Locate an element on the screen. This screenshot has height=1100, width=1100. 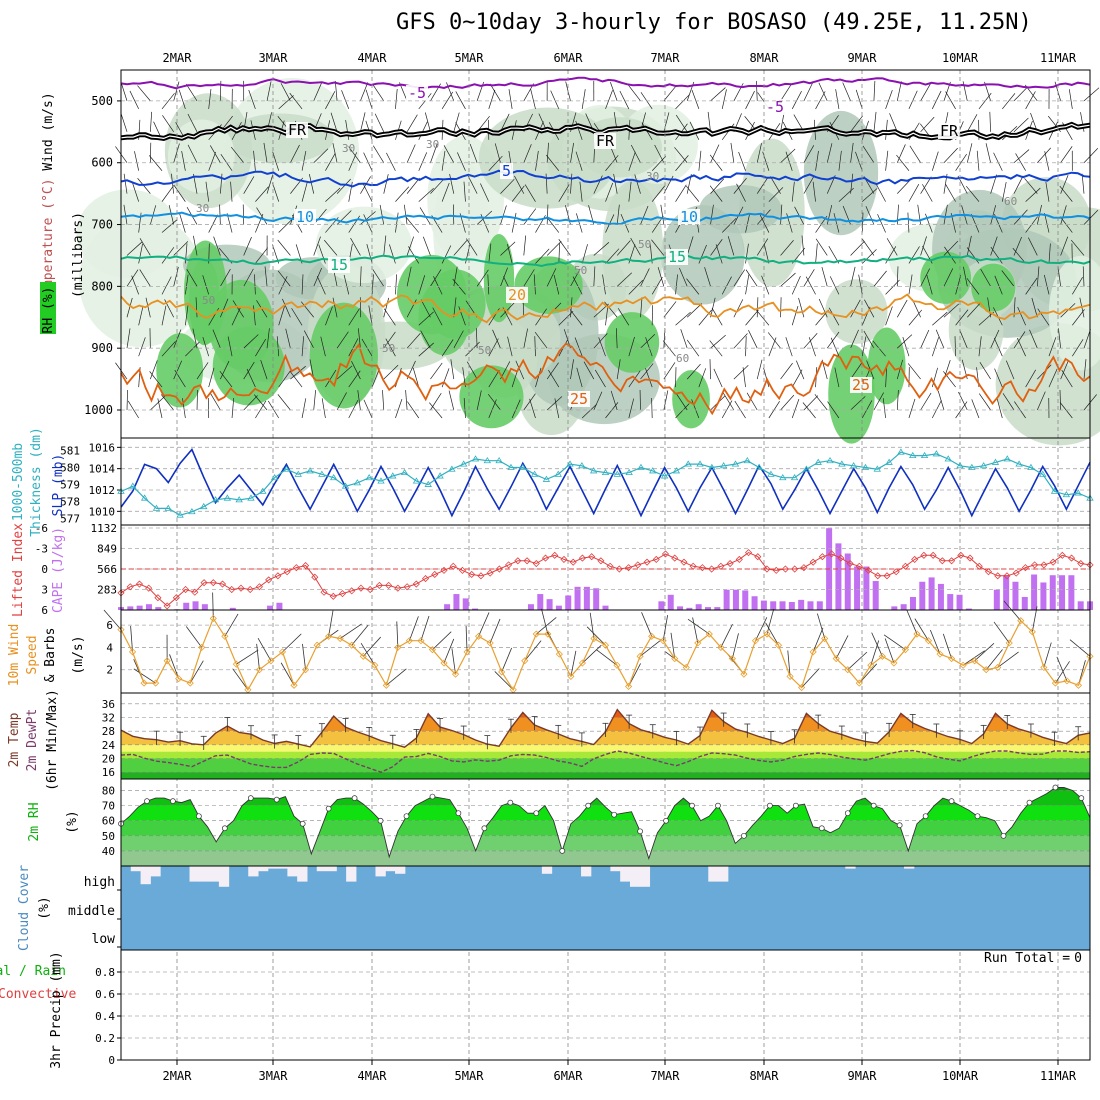
date-label-top: 9MAR is located at coordinates (863, 58).